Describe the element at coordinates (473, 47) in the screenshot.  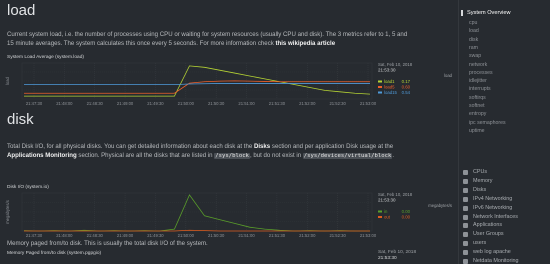
I see `sidebar-item: ram` at that location.